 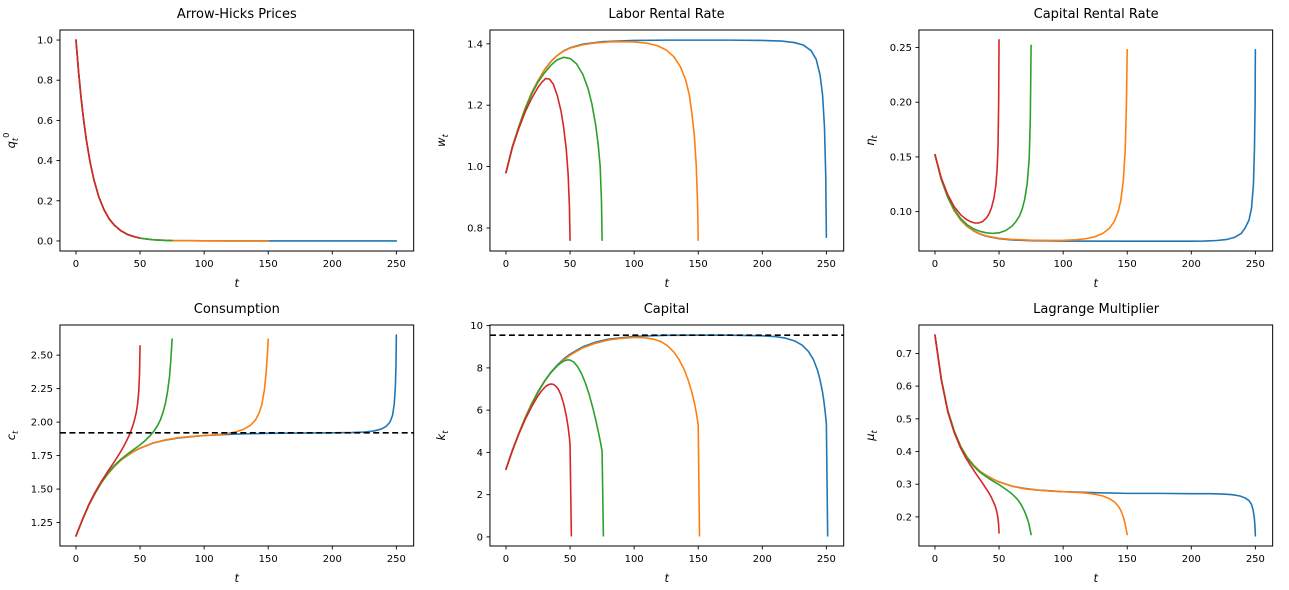 I want to click on arrow-hicks-prices-plot: 0 50 100 150 200 250 0.0 0.2 0.4 0.6 0.8 1.0 t qt0, so click(x=208, y=159).